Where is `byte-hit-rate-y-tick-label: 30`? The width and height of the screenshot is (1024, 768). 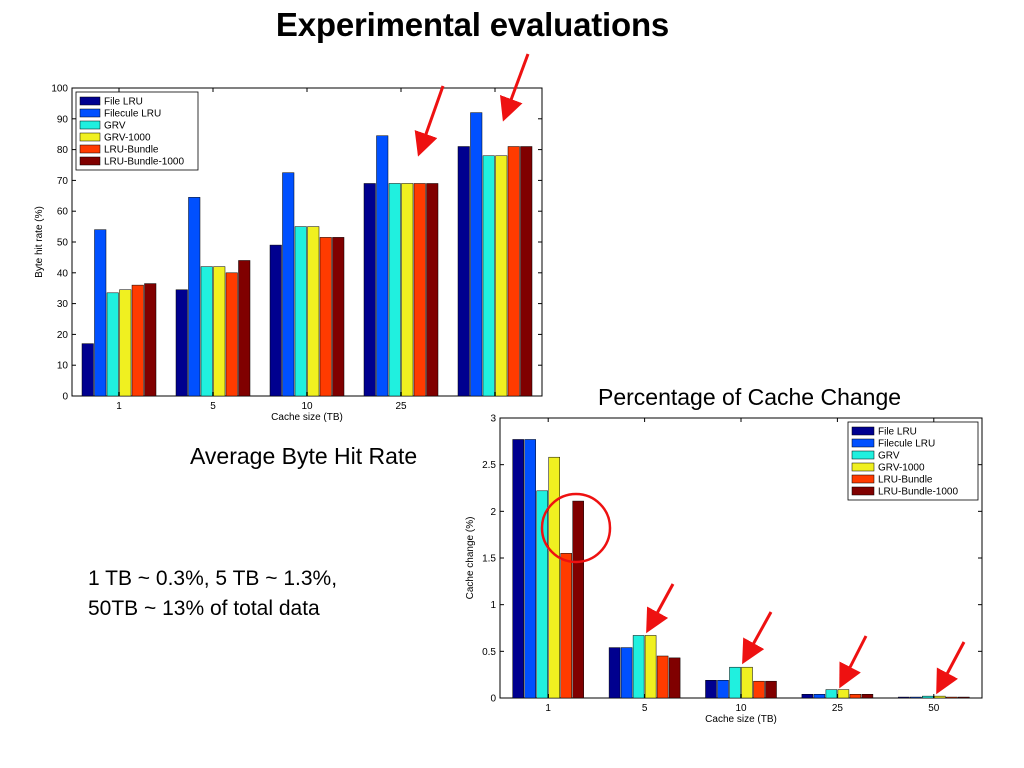 byte-hit-rate-y-tick-label: 30 is located at coordinates (63, 304).